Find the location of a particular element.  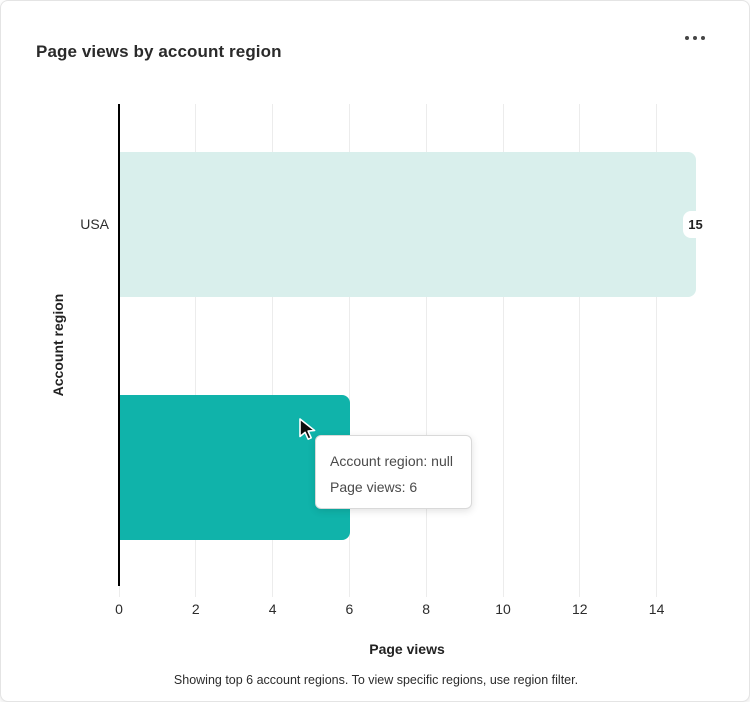

x-tick-label-14: 14 is located at coordinates (656, 609).